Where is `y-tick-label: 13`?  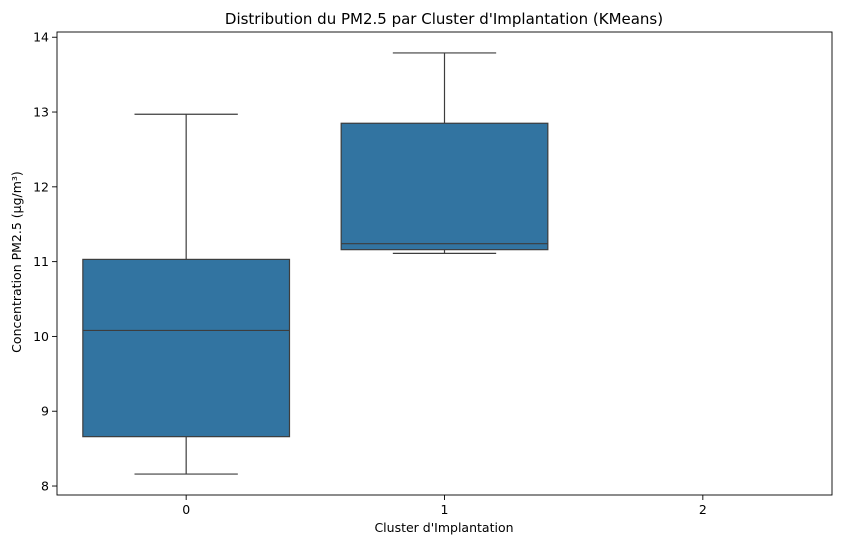
y-tick-label: 13 is located at coordinates (41, 112).